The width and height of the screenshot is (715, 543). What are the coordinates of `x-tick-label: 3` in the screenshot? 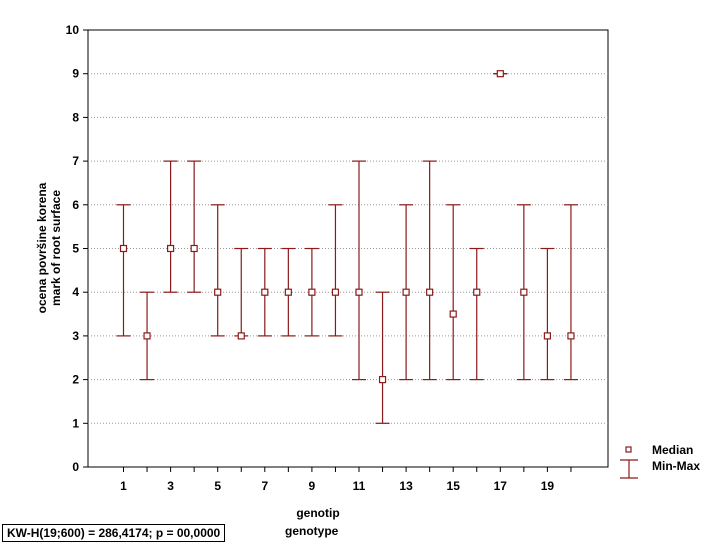 It's located at (170, 486).